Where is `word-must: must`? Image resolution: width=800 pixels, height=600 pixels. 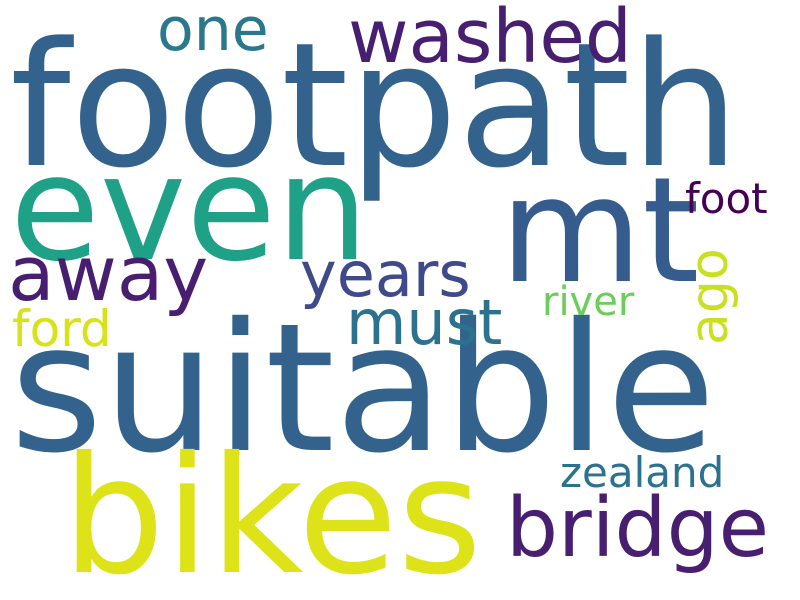
word-must: must is located at coordinates (424, 322).